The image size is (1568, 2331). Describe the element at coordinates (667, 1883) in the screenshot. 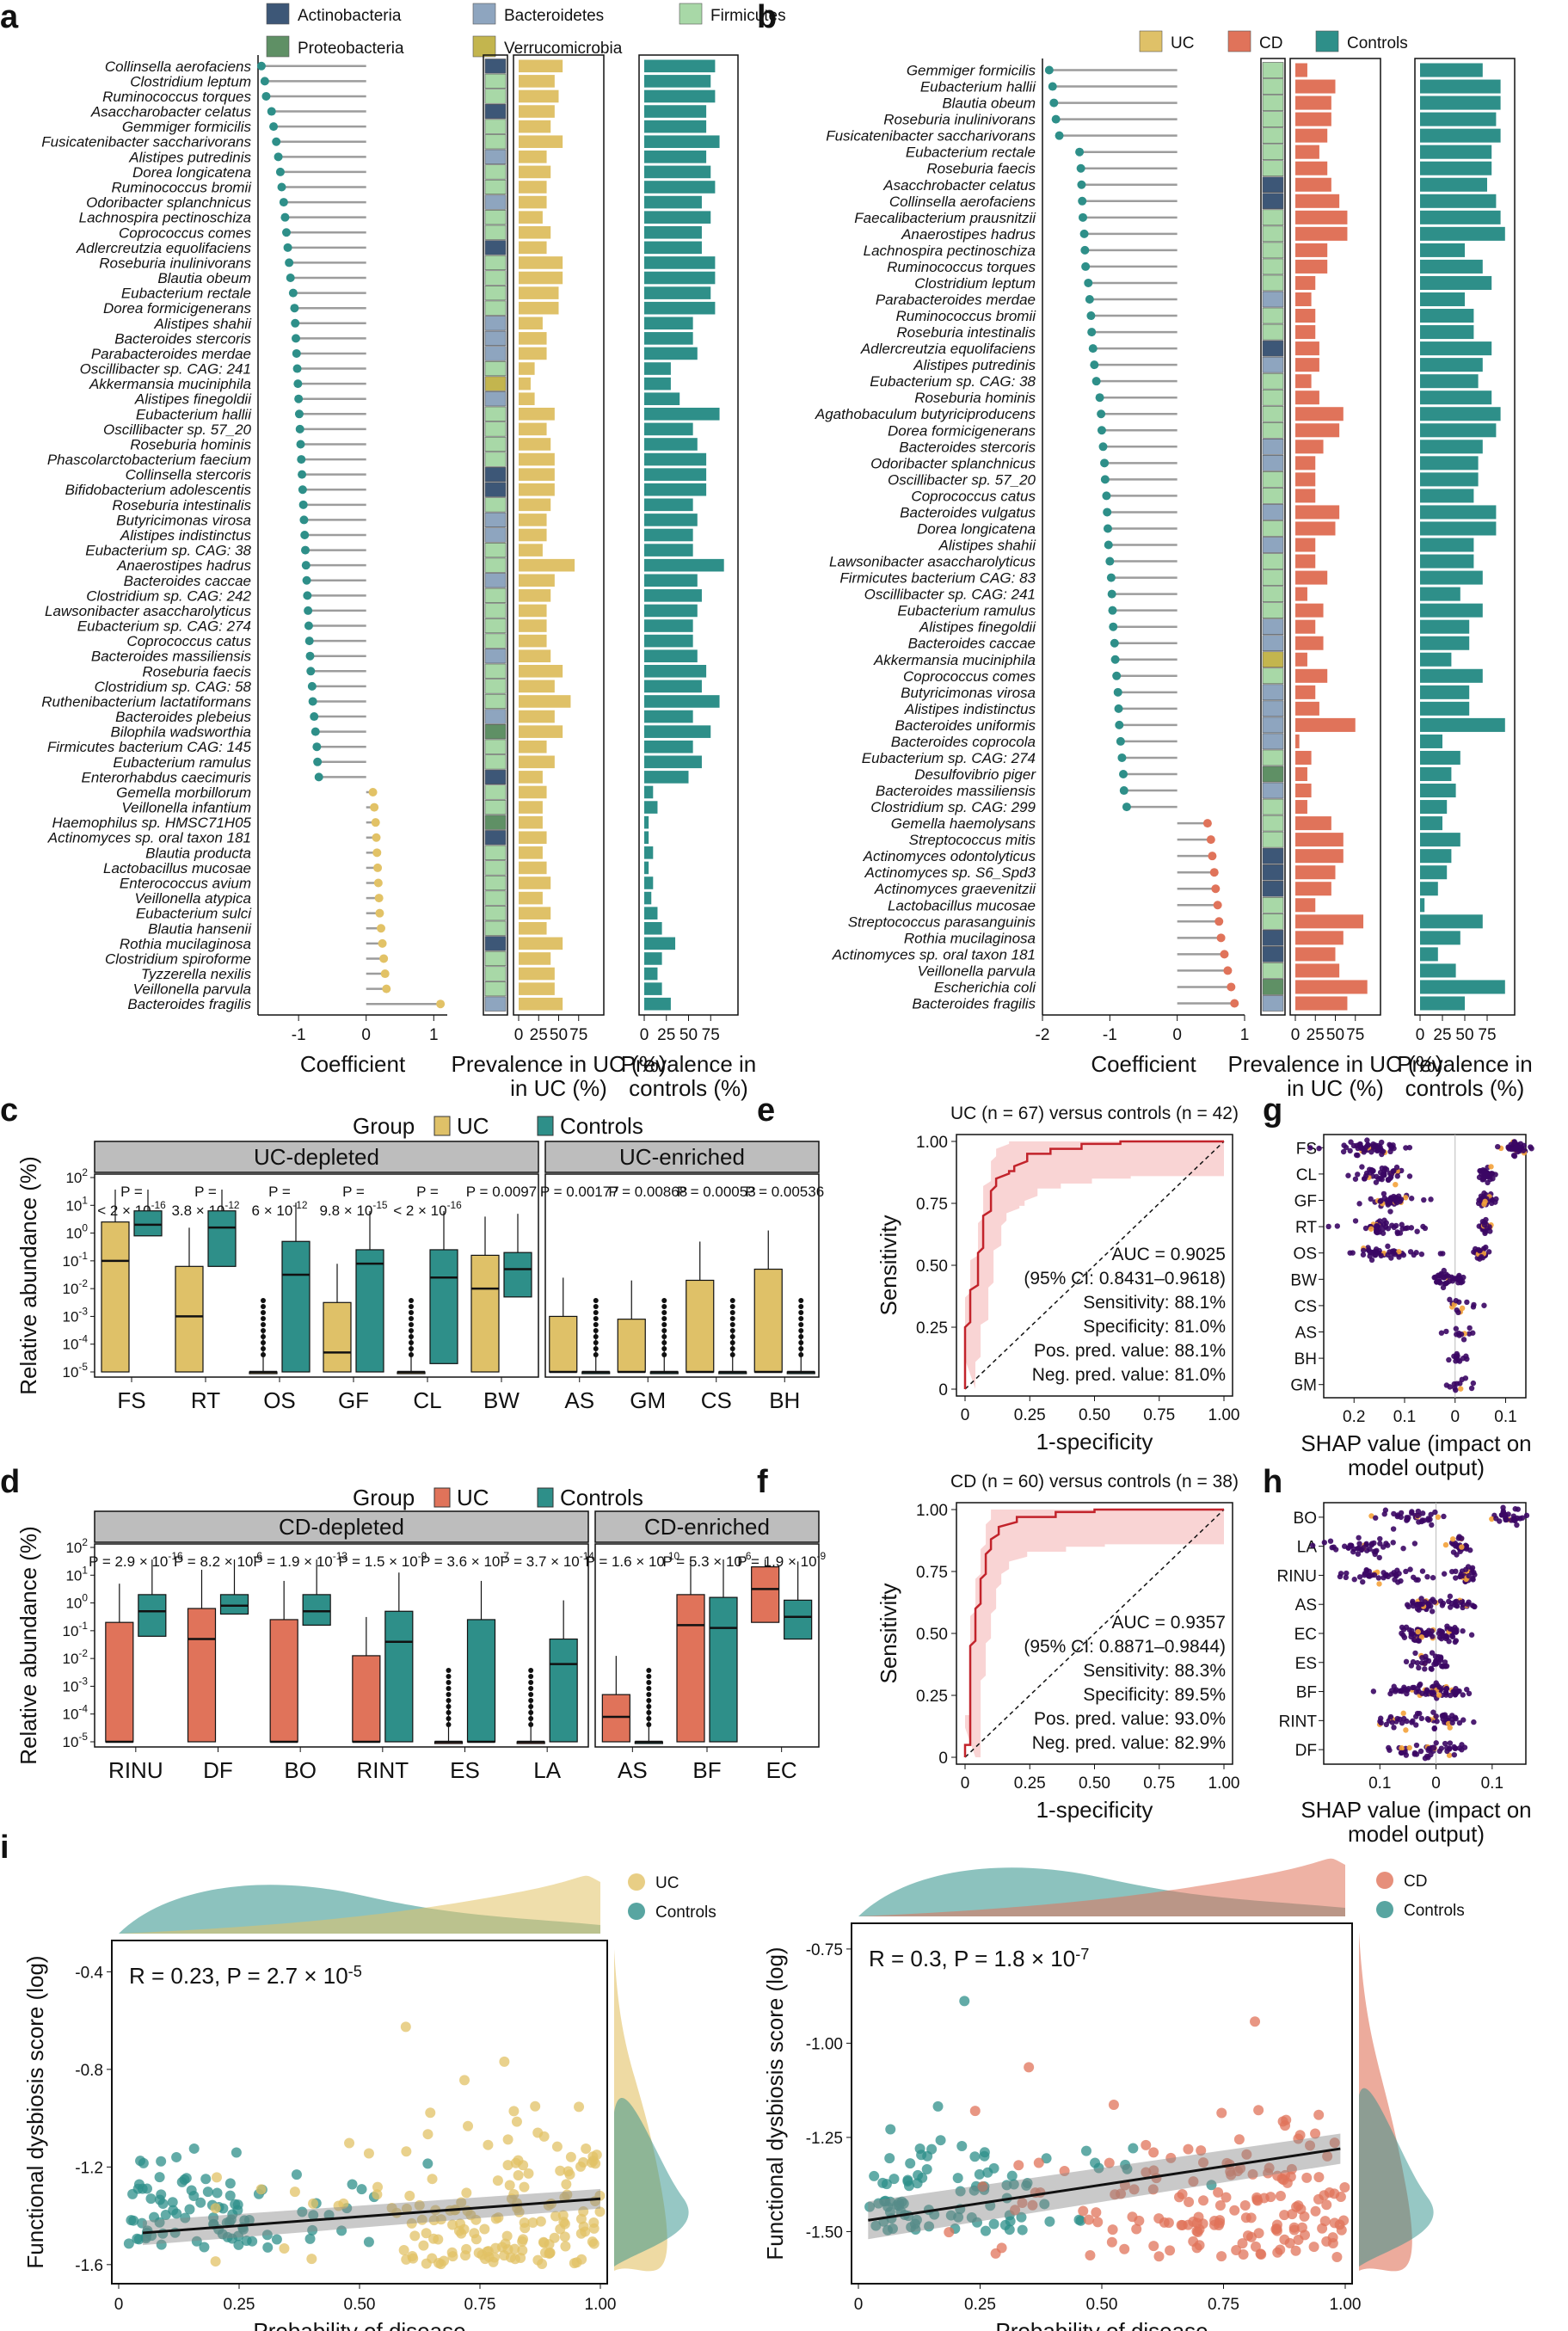

I see `legend-label: UC` at that location.